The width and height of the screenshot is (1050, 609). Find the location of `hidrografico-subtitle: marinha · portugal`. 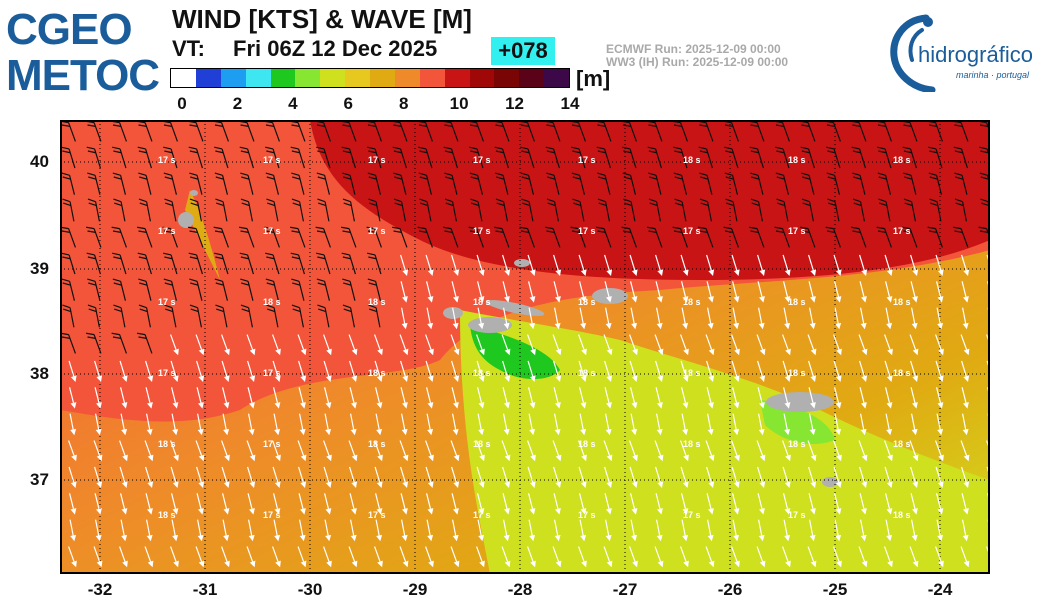

hidrografico-subtitle: marinha · portugal is located at coordinates (993, 75).